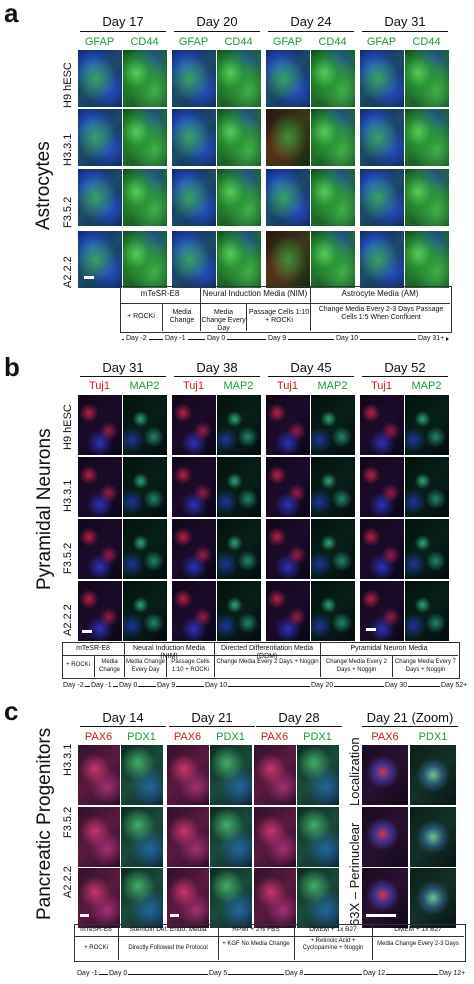 The image size is (474, 984). I want to click on panel-a-timeline-hline, so click(285, 303).